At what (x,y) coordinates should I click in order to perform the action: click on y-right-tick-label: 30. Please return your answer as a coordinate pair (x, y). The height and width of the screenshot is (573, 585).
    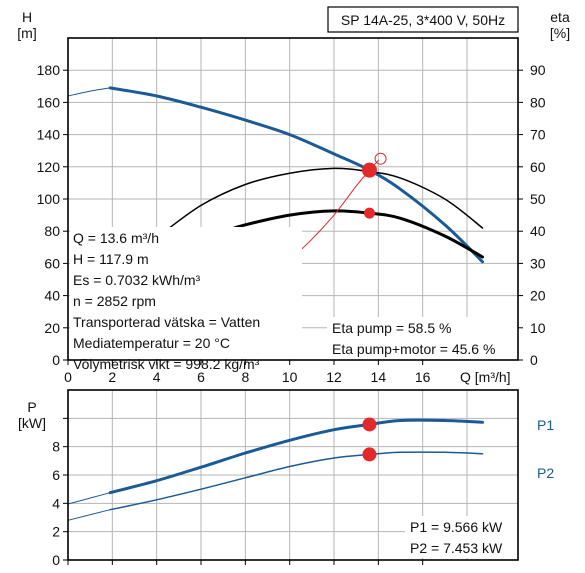
    Looking at the image, I should click on (538, 263).